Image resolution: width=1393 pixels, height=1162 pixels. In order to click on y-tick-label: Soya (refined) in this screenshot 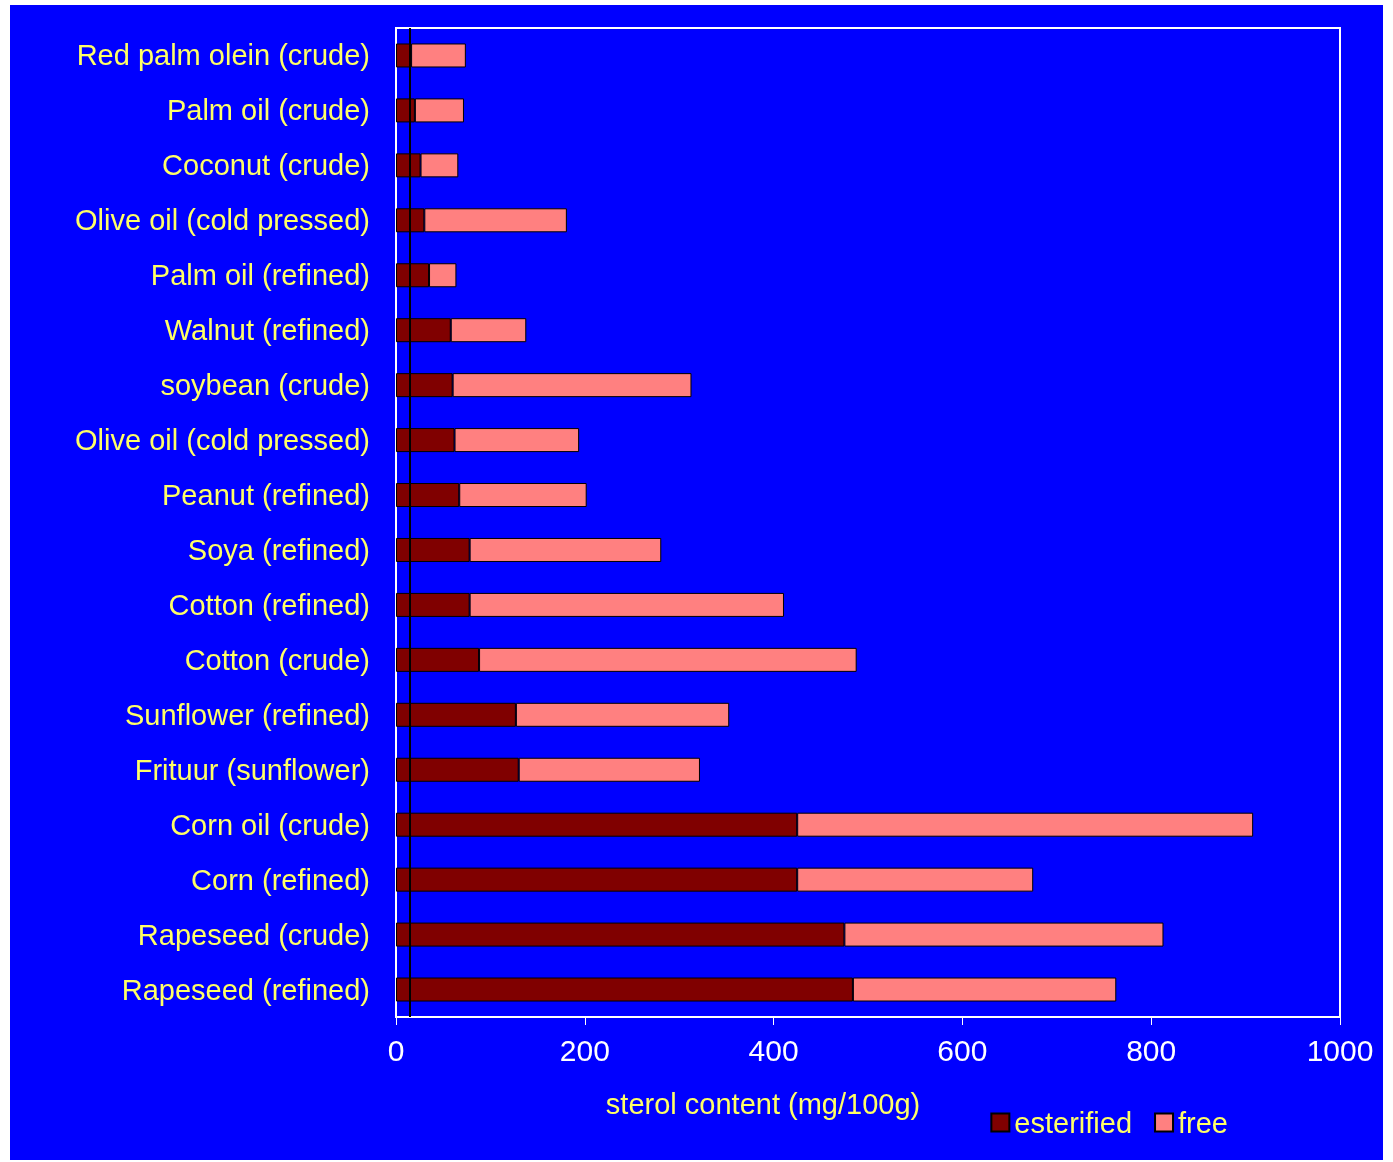, I will do `click(278, 549)`.